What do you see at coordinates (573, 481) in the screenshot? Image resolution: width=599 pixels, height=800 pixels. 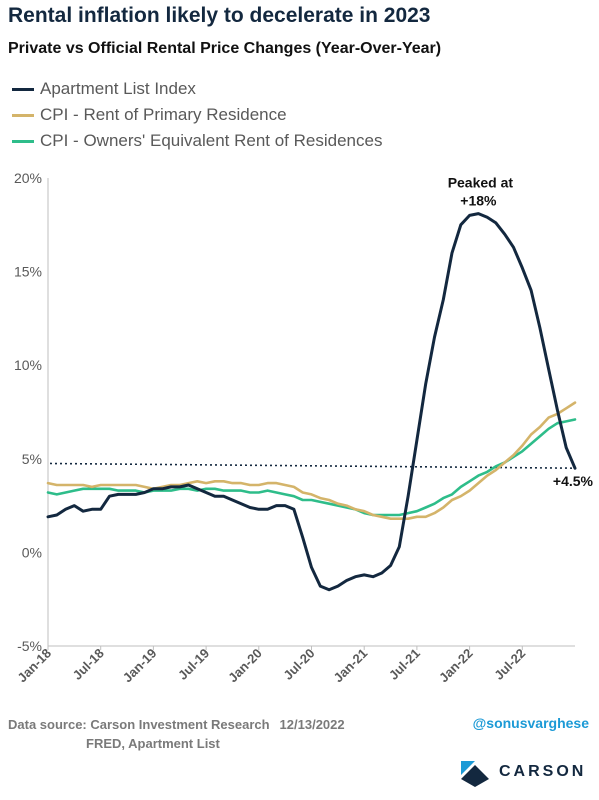 I see `end-value-annotation: +4.5%` at bounding box center [573, 481].